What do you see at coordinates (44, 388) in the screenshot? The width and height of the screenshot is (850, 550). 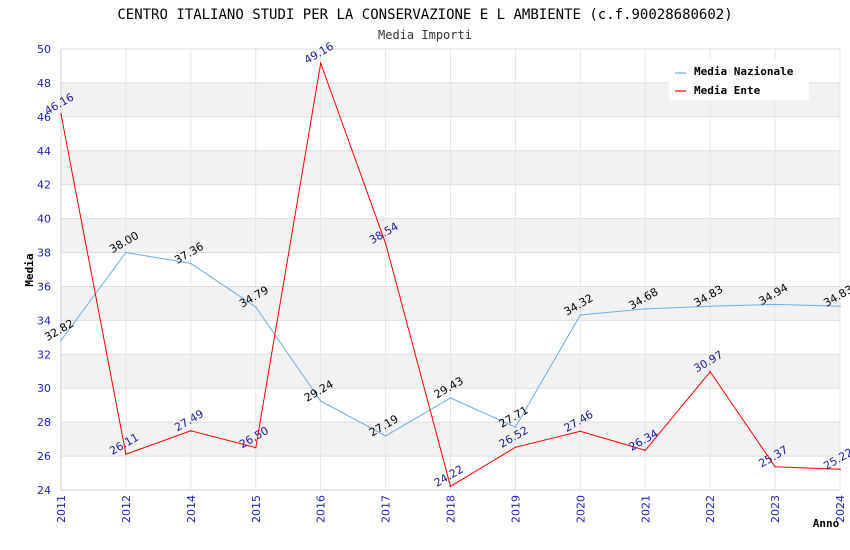 I see `y-tick-label: 30` at bounding box center [44, 388].